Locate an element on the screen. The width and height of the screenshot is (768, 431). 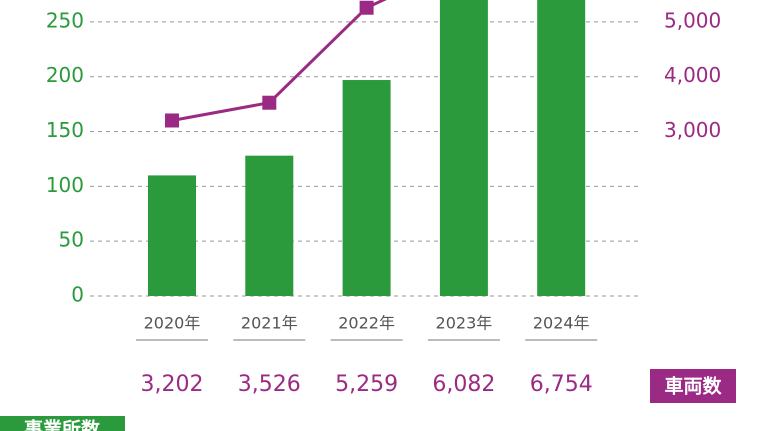
x-tick-label: 2023年 is located at coordinates (464, 323).